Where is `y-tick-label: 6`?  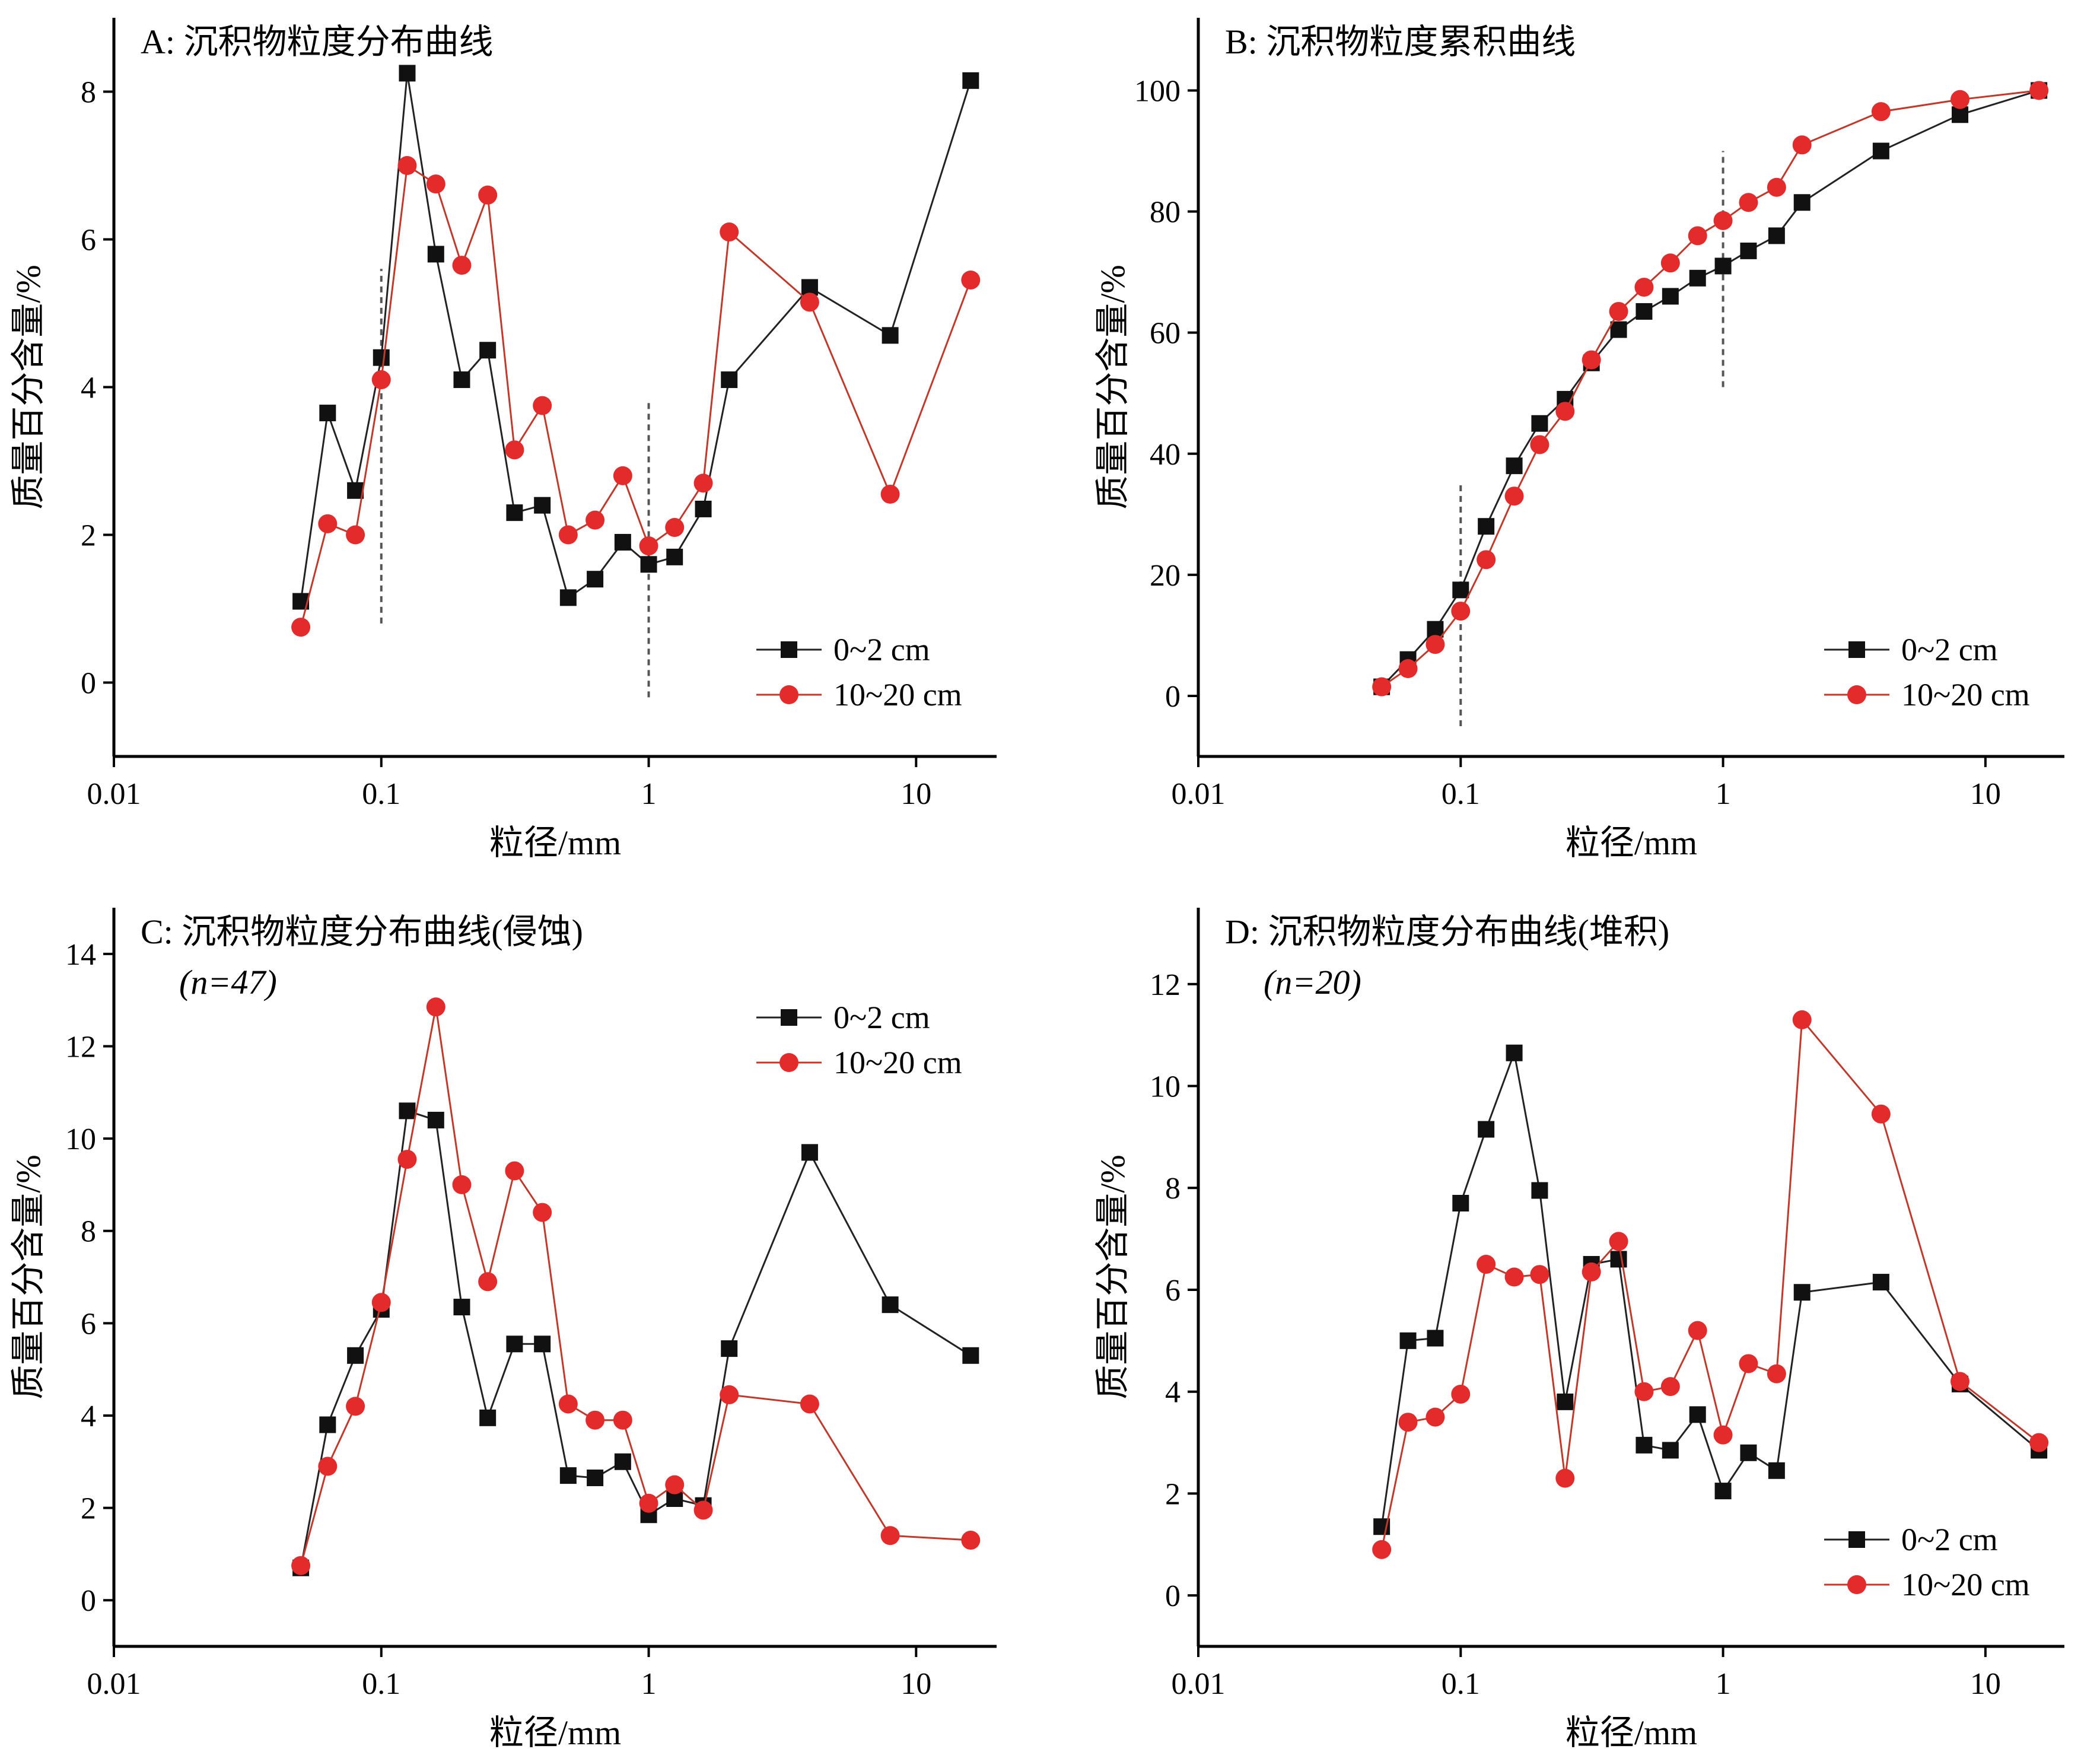 y-tick-label: 6 is located at coordinates (88, 240).